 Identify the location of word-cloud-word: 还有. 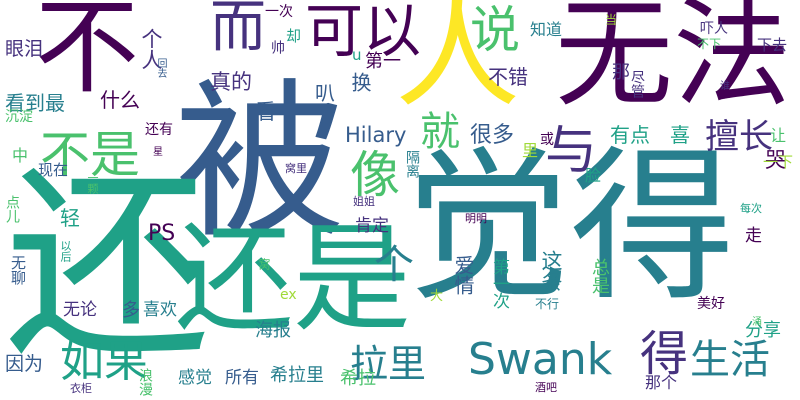
(159, 130).